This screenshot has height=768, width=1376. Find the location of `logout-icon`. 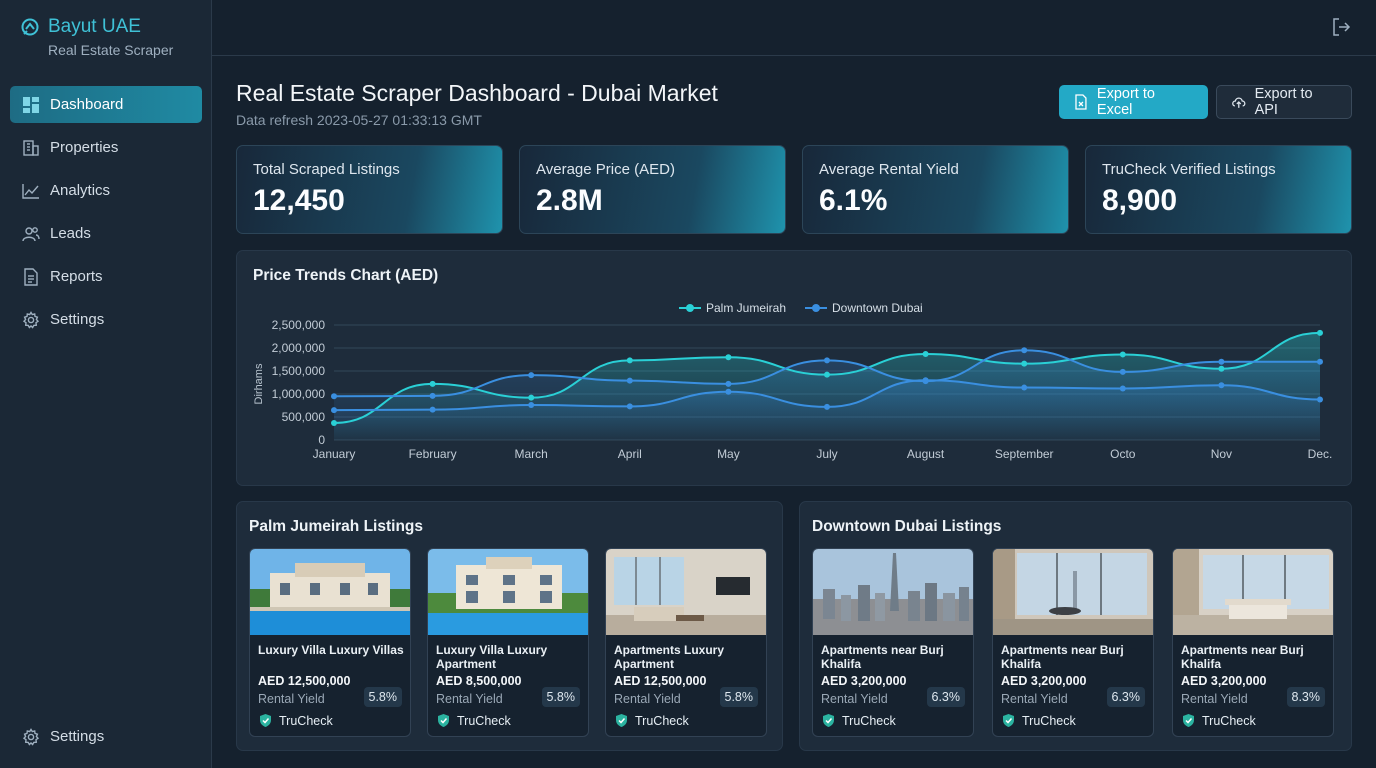

logout-icon is located at coordinates (1341, 27).